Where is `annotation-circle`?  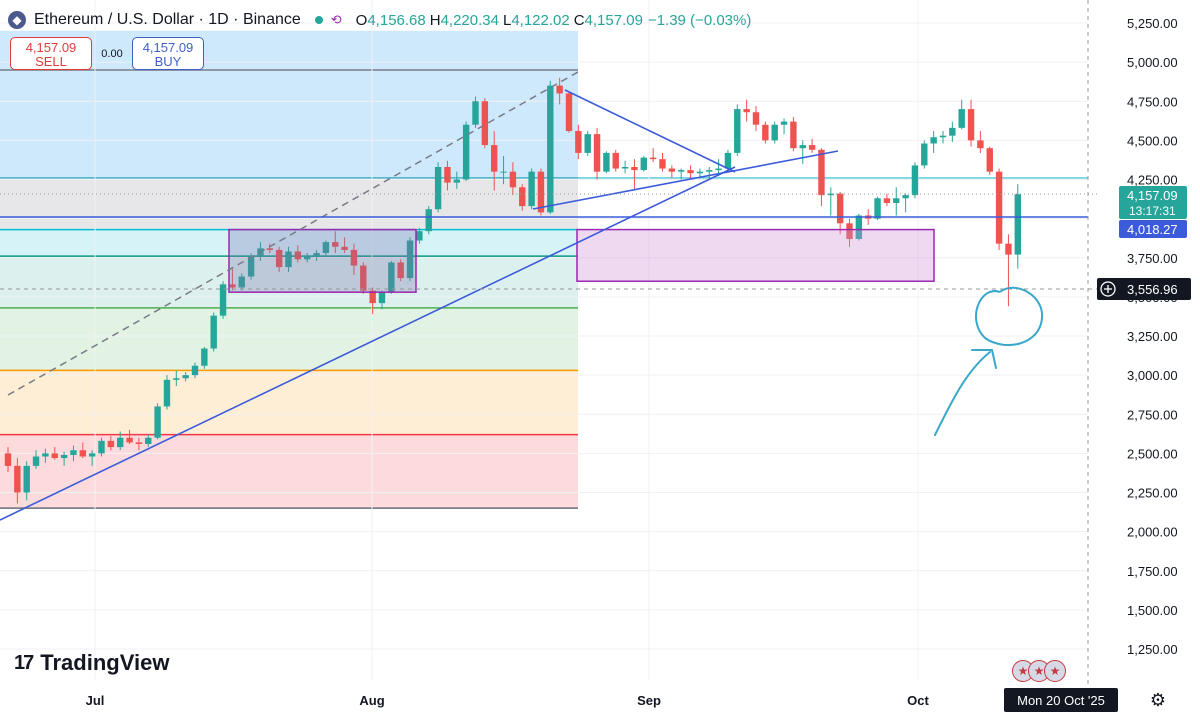
annotation-circle is located at coordinates (1009, 316).